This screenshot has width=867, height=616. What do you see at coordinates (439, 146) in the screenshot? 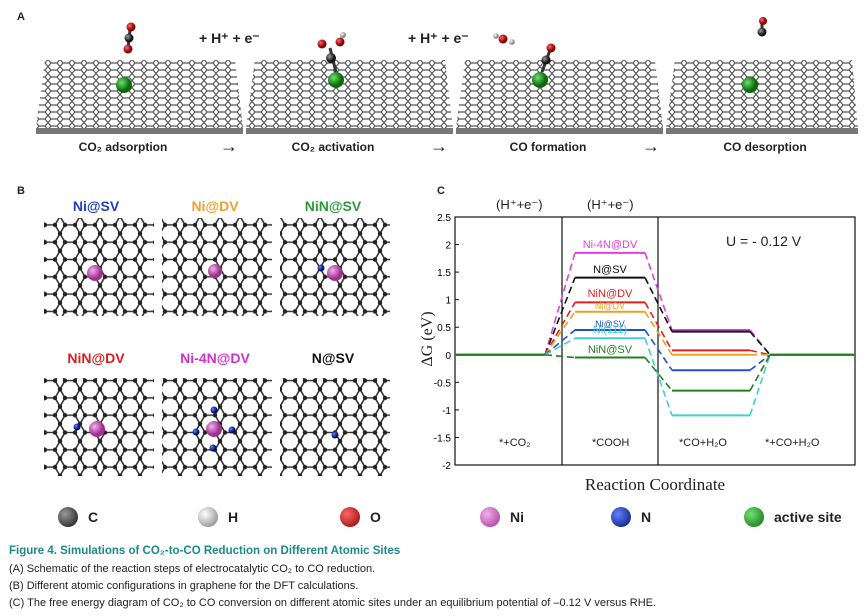
I see `step-arrow-2: →` at bounding box center [439, 146].